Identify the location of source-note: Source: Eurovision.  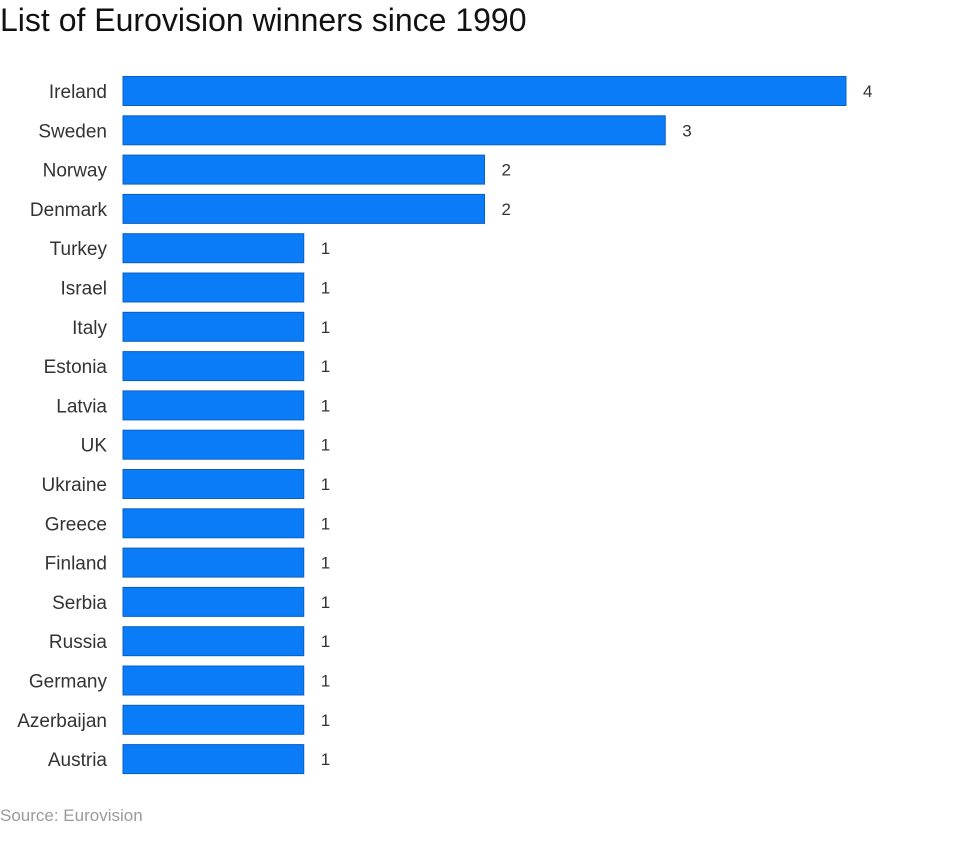
(71, 815).